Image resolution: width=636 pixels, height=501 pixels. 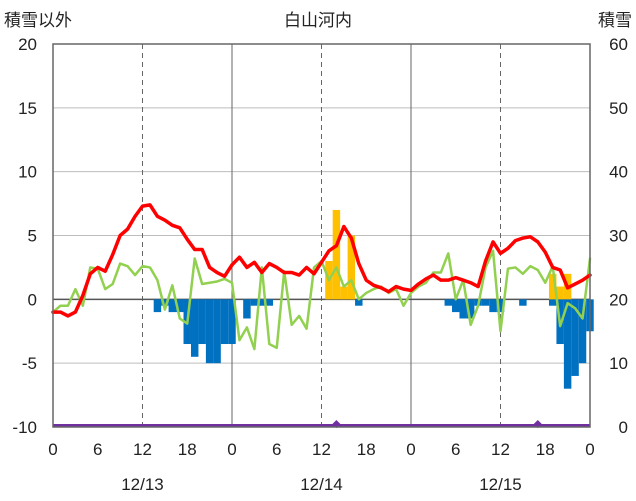 What do you see at coordinates (27, 172) in the screenshot?
I see `left-tick-label: 10` at bounding box center [27, 172].